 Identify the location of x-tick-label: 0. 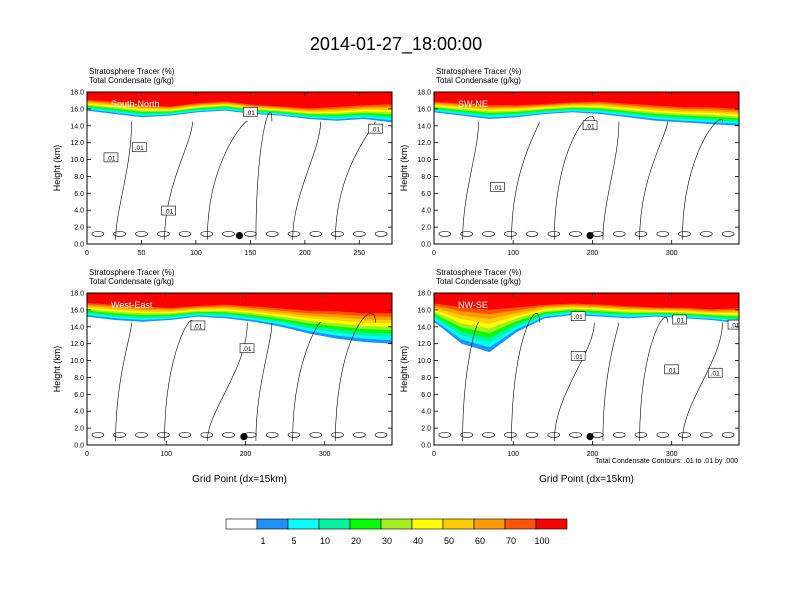
(87, 454).